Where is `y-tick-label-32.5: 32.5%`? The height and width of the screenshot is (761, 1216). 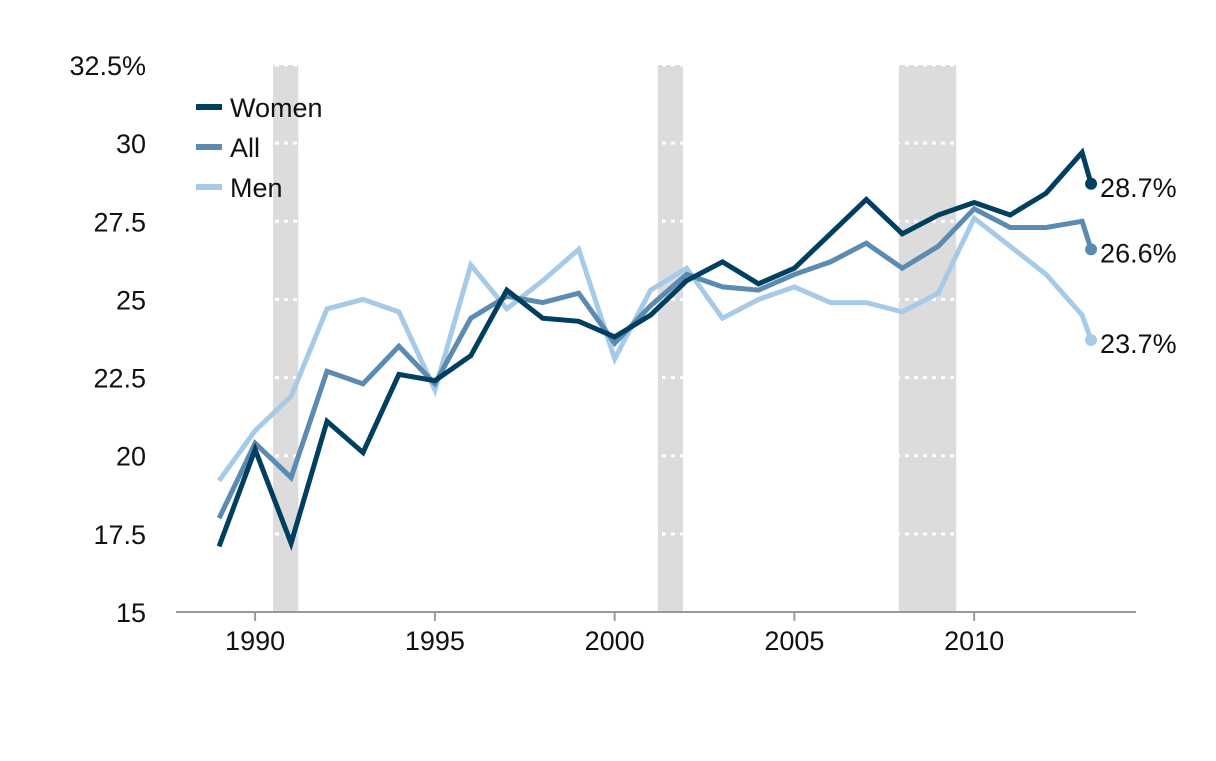 y-tick-label-32.5: 32.5% is located at coordinates (107, 66).